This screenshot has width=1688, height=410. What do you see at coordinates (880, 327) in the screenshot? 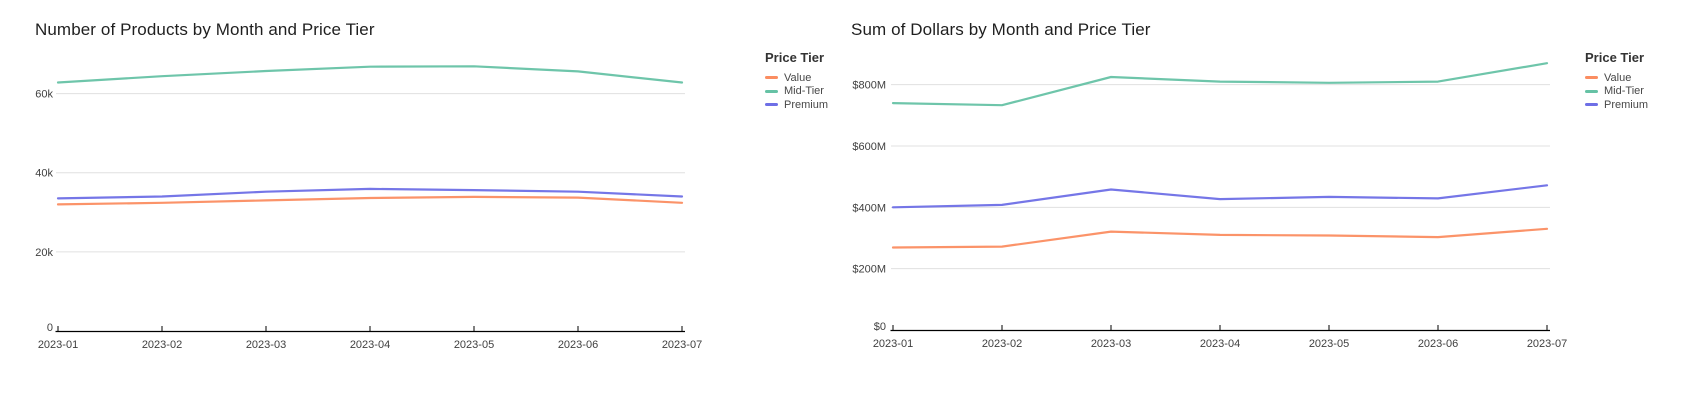
I see `y-tick-label: $0` at bounding box center [880, 327].